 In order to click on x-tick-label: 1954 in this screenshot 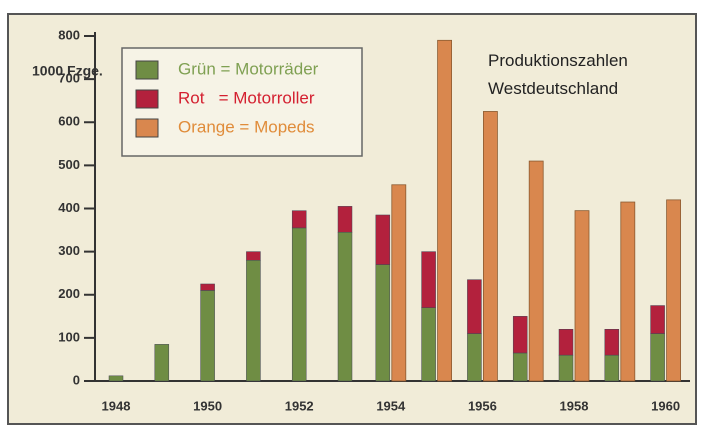, I will do `click(391, 405)`.